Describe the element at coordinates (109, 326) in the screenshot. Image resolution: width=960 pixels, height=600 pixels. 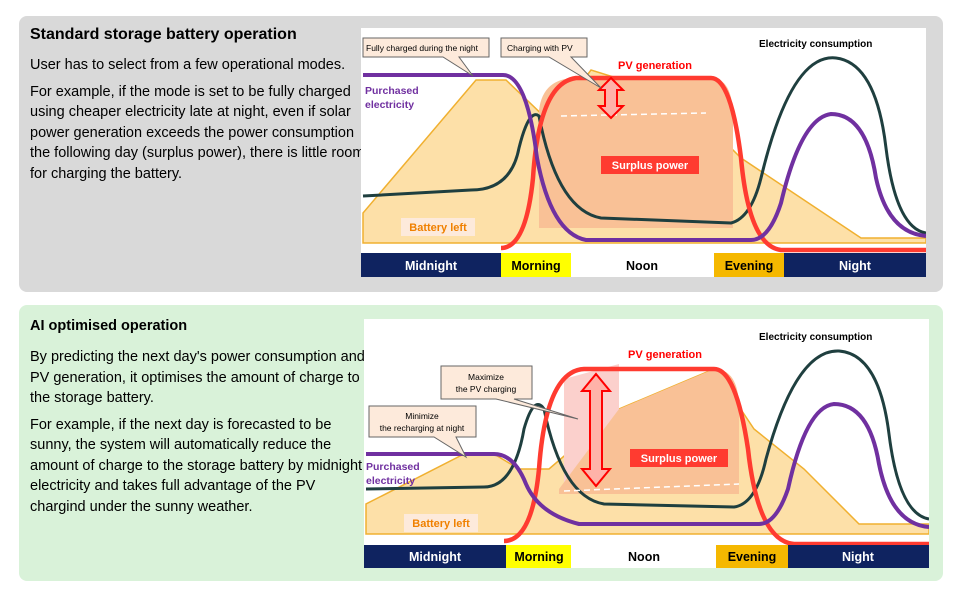
I see `panel-title: AI optimised operation` at that location.